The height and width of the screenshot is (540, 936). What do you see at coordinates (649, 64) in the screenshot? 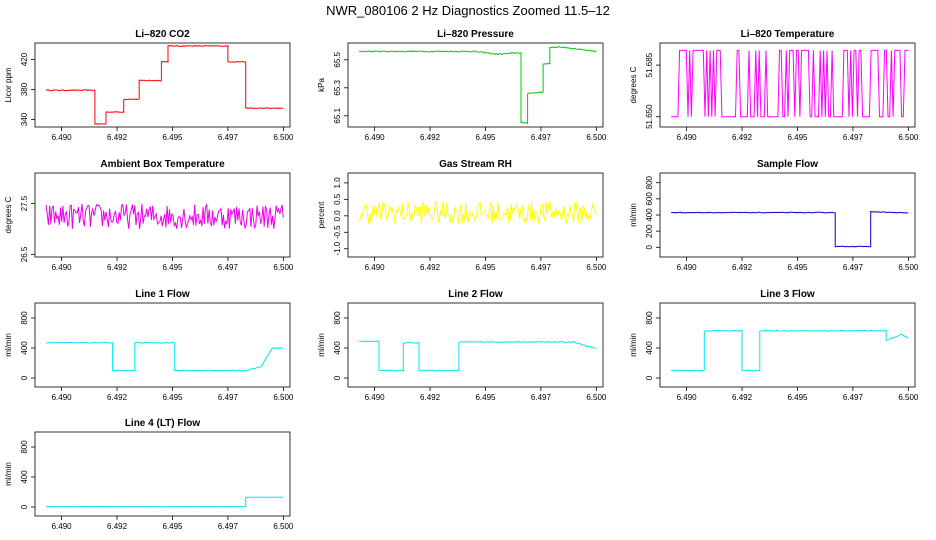
I see `y-tick-label: 51.685` at bounding box center [649, 64].